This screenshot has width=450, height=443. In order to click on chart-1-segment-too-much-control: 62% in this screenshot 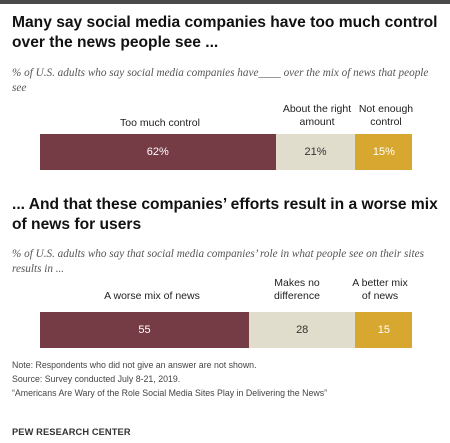, I will do `click(158, 152)`.